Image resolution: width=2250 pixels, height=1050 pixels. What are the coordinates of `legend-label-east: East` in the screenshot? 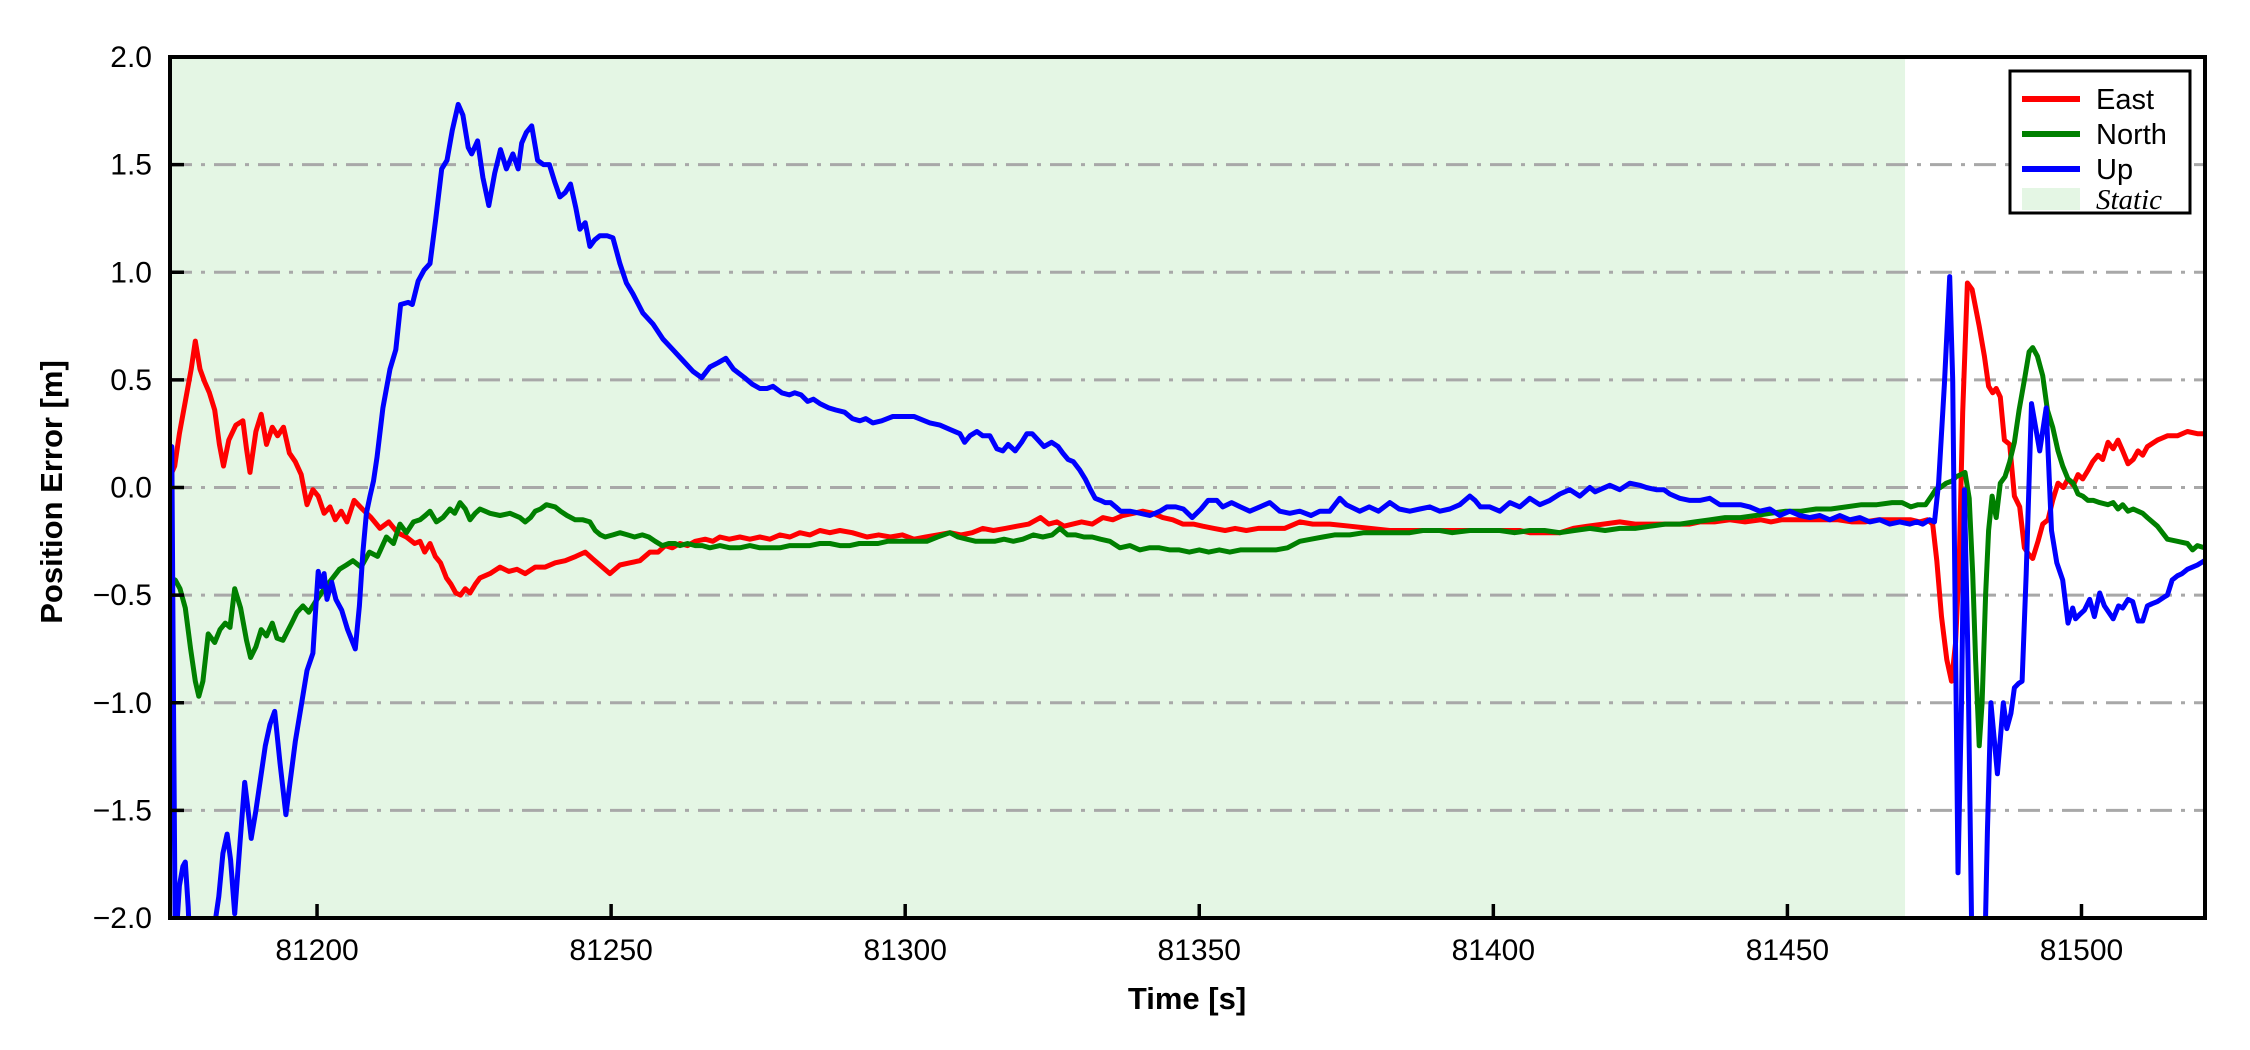 It's located at (2125, 100).